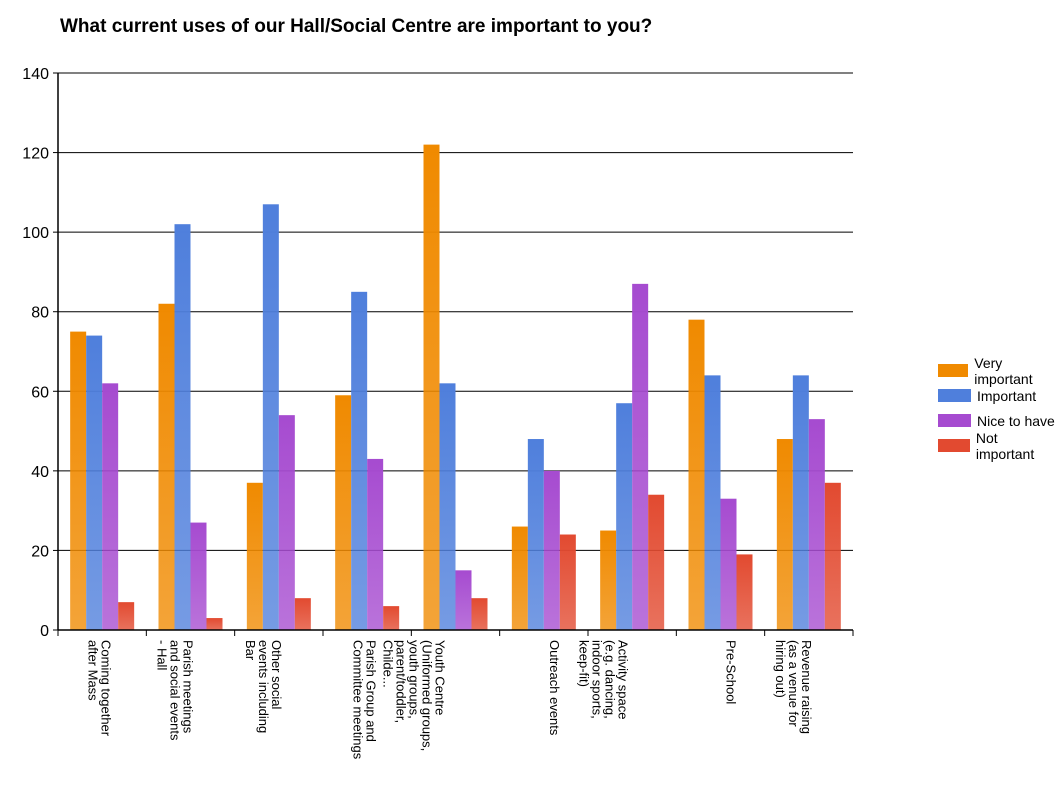  Describe the element at coordinates (40, 551) in the screenshot. I see `y-tick-label: 20` at that location.